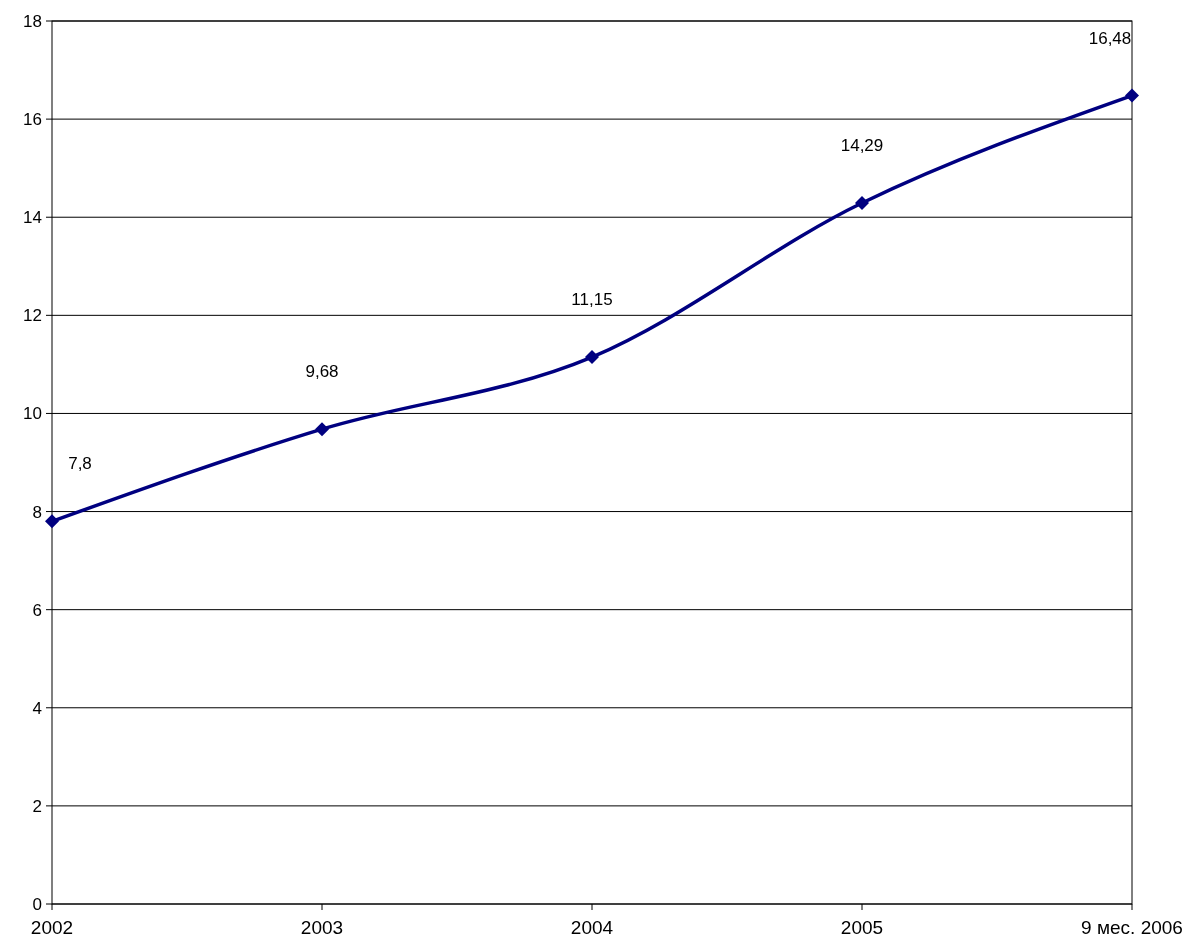 The height and width of the screenshot is (951, 1200). What do you see at coordinates (592, 300) in the screenshot?
I see `data-label: 11,15` at bounding box center [592, 300].